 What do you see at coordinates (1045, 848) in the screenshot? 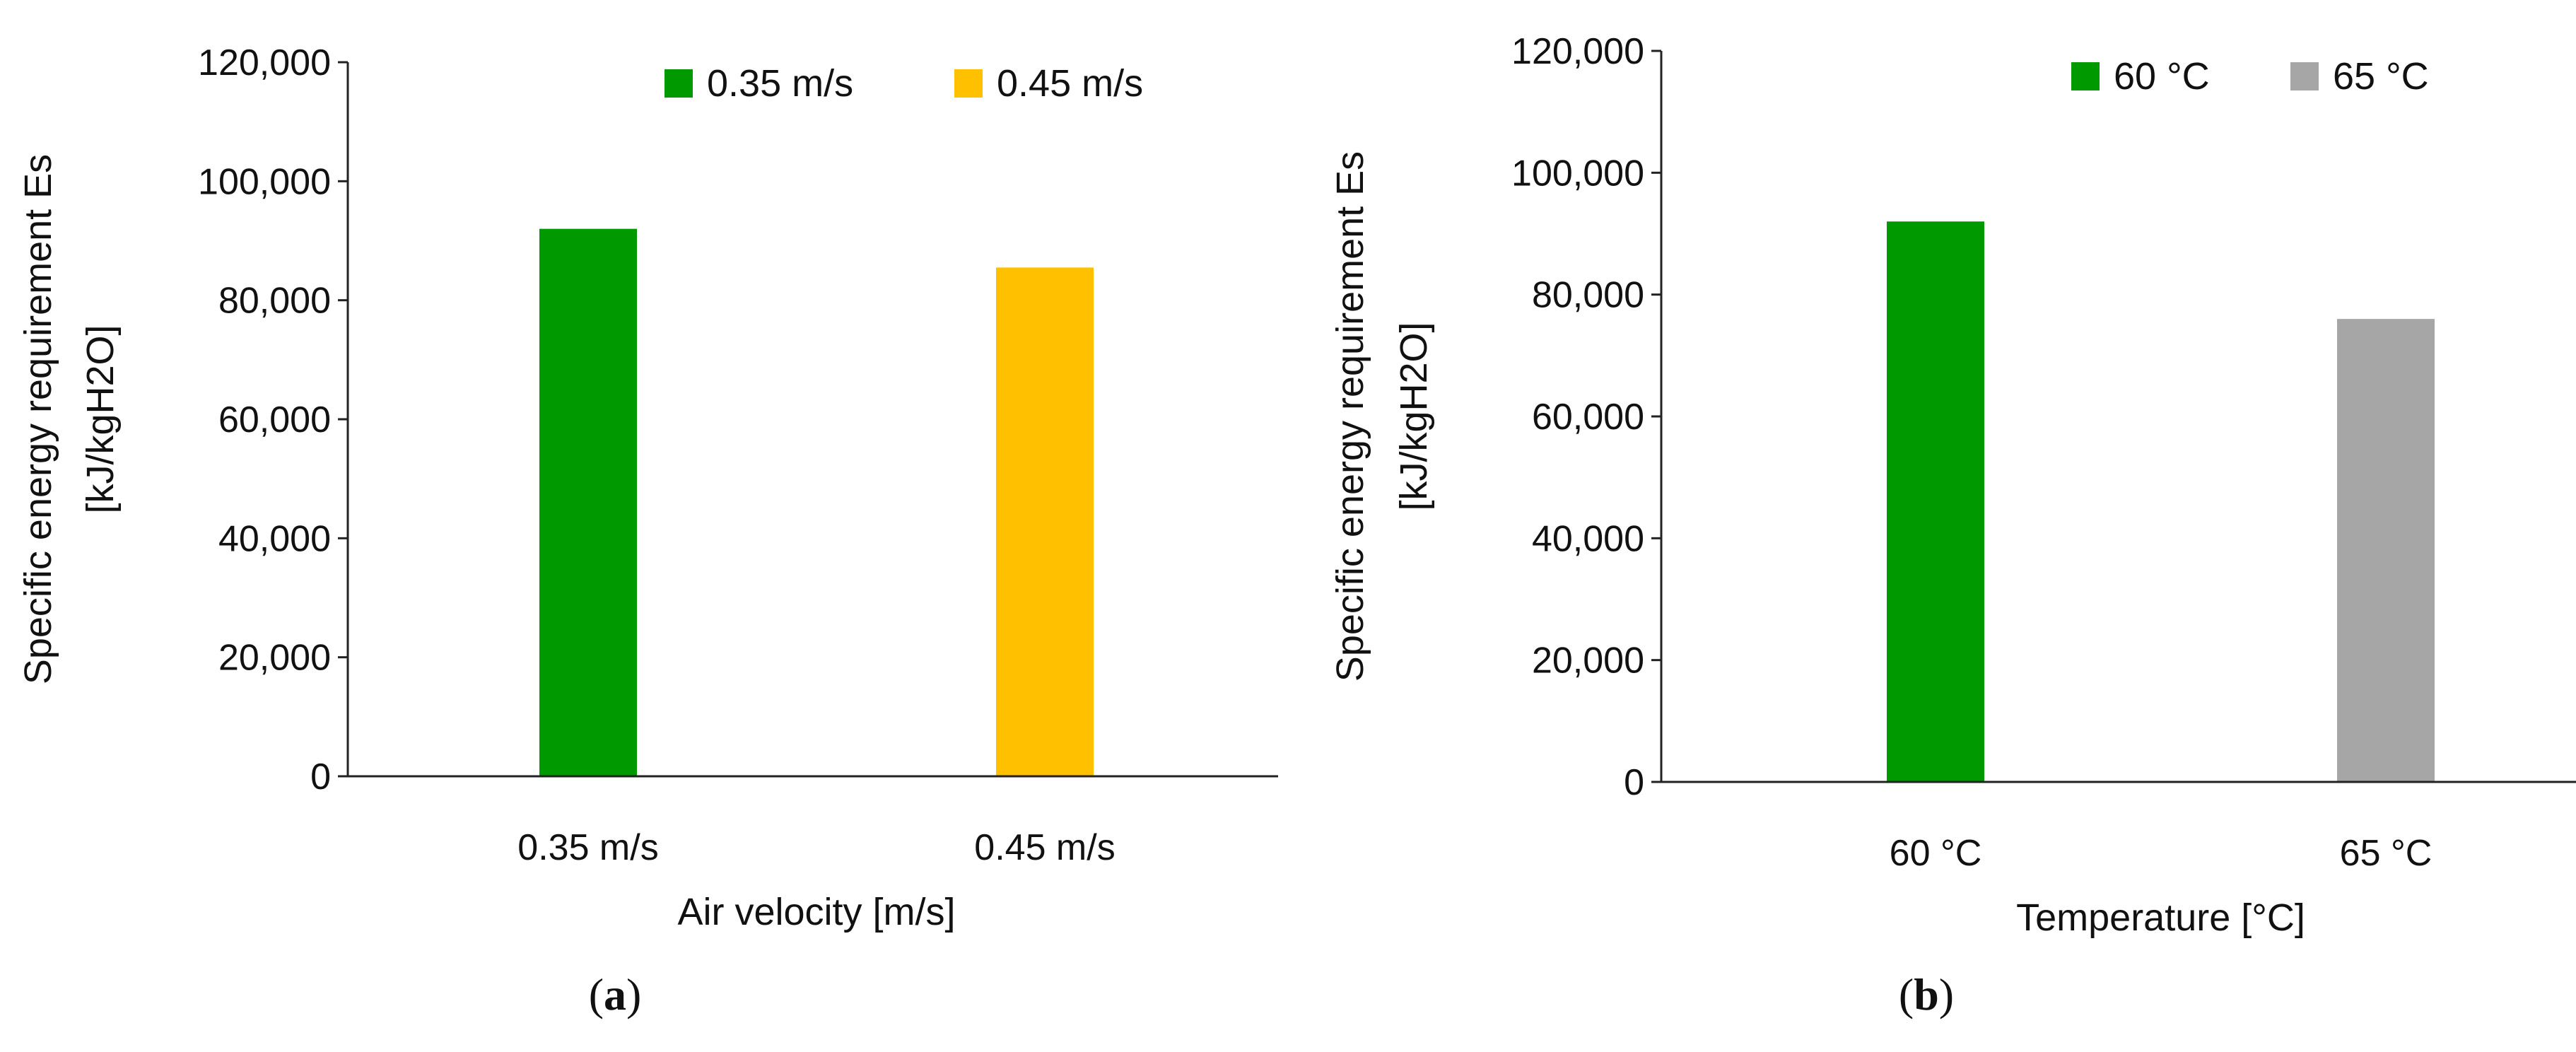
I see `x-tick-label: 0.45 m/s` at bounding box center [1045, 848].